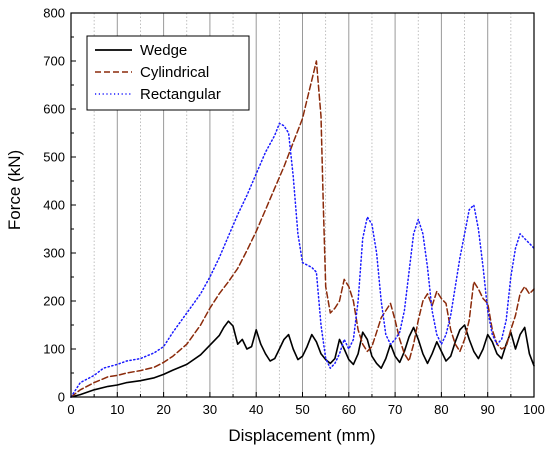 This screenshot has width=550, height=450. I want to click on legend-box, so click(168, 73).